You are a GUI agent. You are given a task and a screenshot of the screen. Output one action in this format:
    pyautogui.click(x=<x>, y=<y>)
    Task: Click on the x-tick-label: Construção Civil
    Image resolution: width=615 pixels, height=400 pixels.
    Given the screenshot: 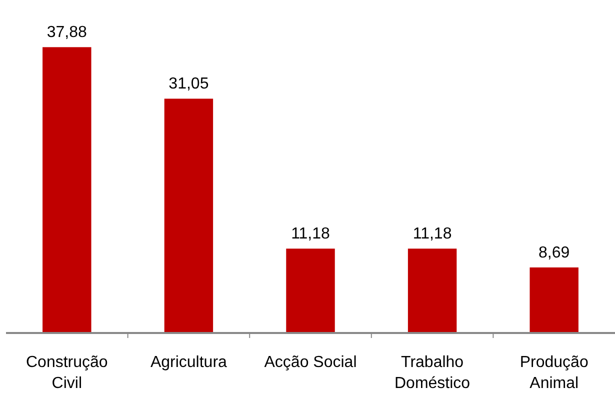 What is the action you would take?
    pyautogui.click(x=67, y=373)
    